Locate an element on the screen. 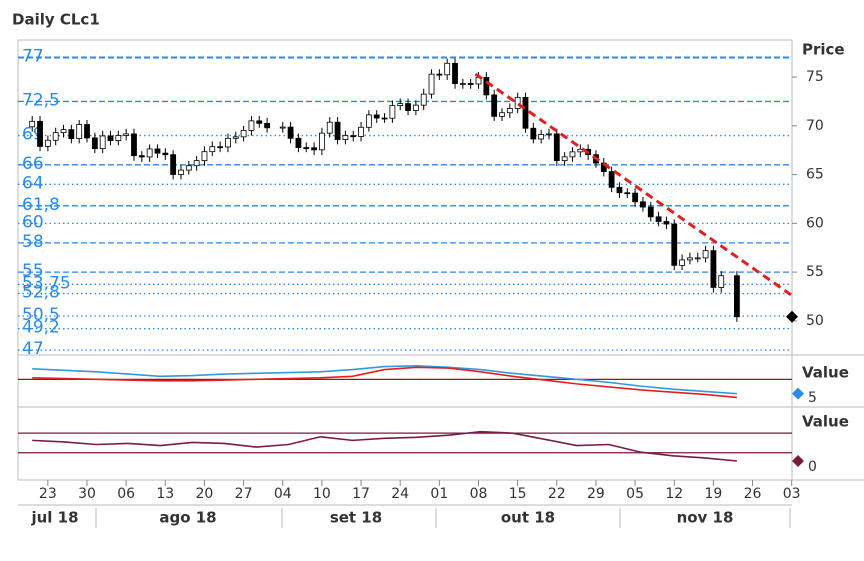 Image resolution: width=864 pixels, height=561 pixels. level-label: 60 is located at coordinates (33, 222).